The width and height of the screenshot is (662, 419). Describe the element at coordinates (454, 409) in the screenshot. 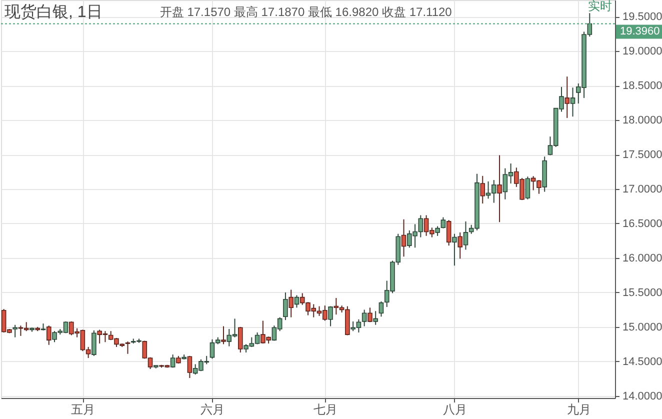

I see `x-tick-label: 八月` at that location.